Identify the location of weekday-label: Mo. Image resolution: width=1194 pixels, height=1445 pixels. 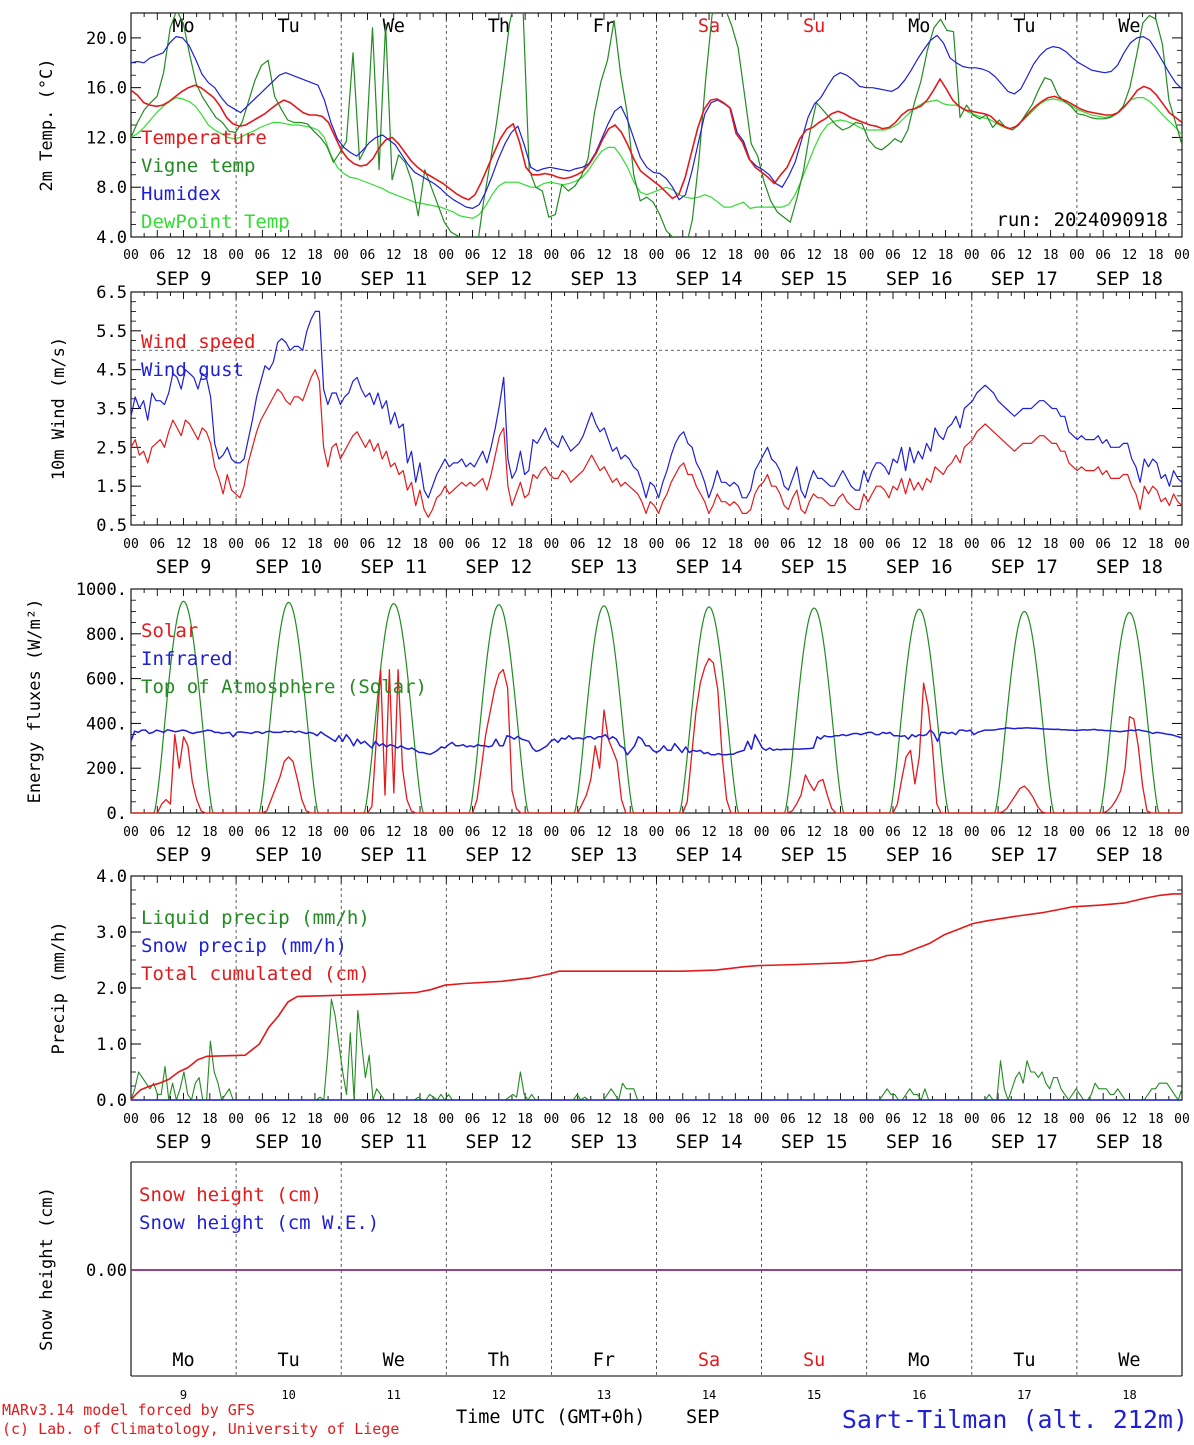
(183, 1360).